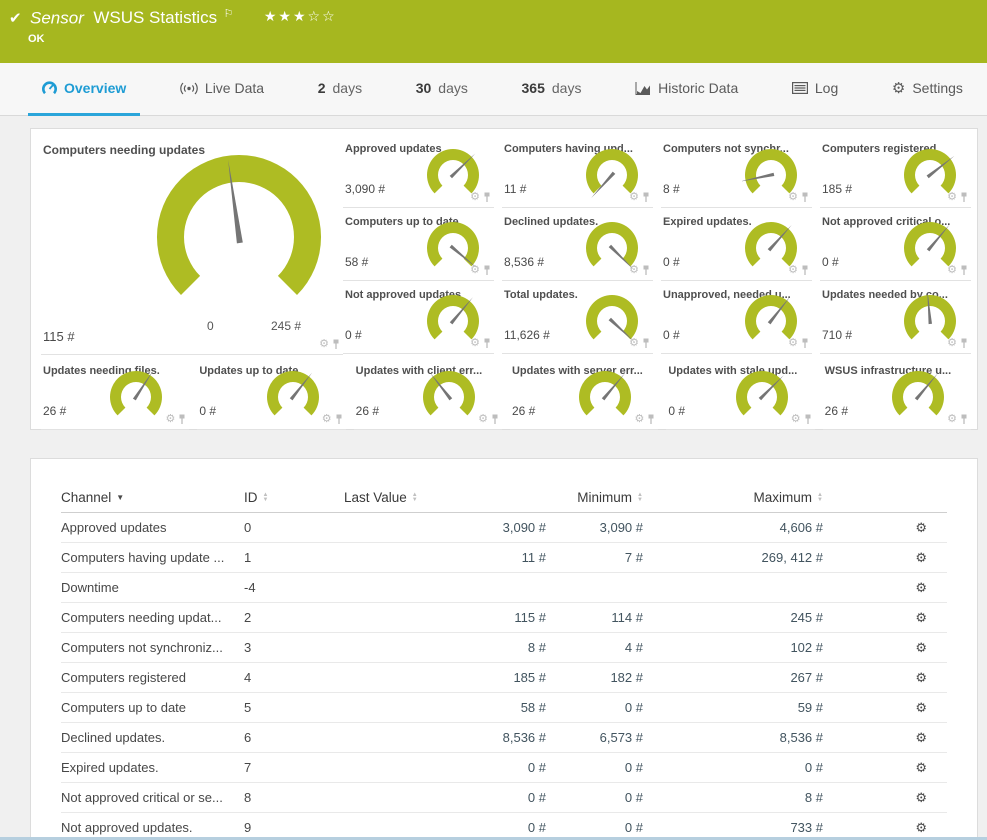 Image resolution: width=987 pixels, height=840 pixels. I want to click on column-header-channel: Channel ▼, so click(152, 497).